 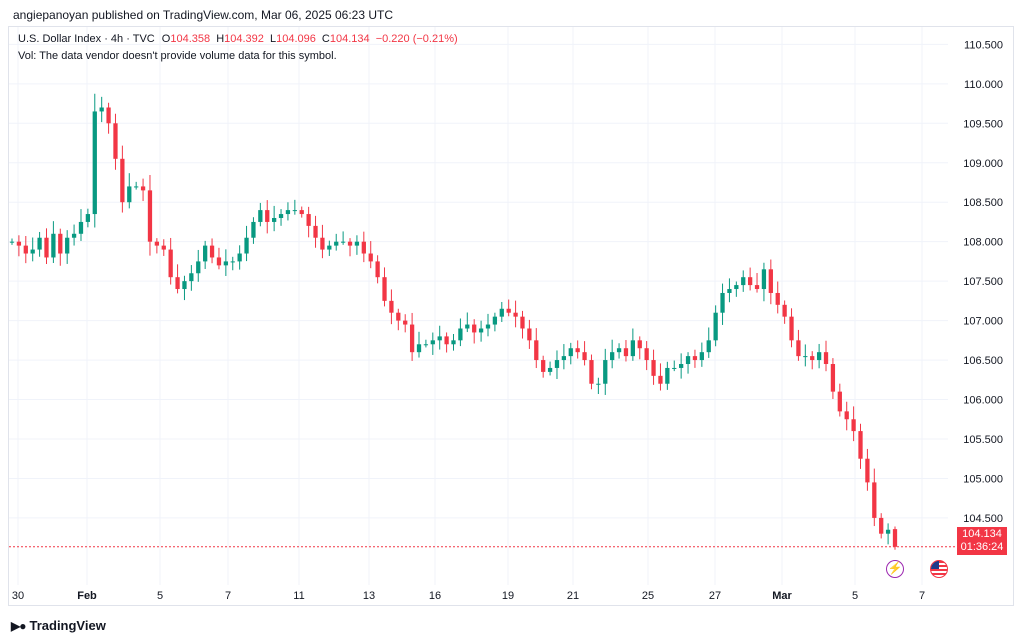 I want to click on y-tick-label: 108.000, so click(x=983, y=243).